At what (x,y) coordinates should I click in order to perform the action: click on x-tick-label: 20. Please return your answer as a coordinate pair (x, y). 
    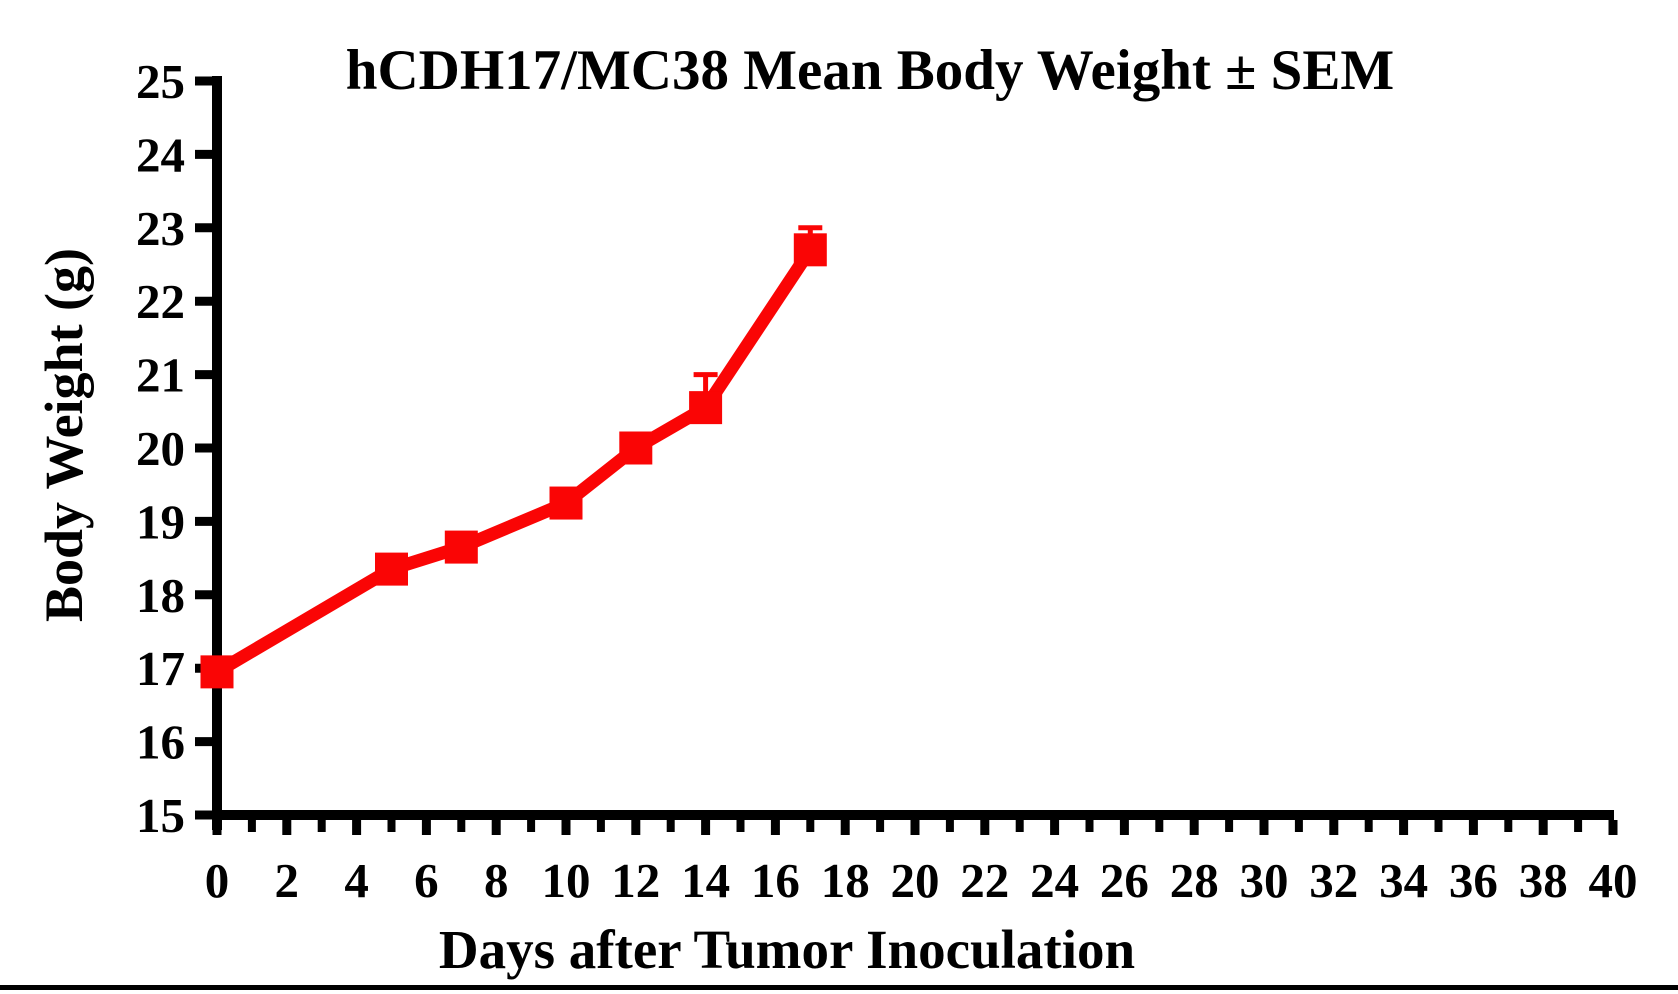
    Looking at the image, I should click on (915, 880).